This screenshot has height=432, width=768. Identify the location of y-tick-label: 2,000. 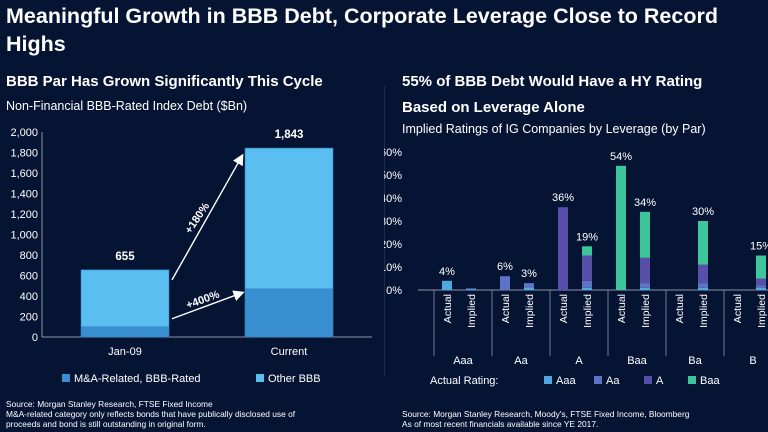
(24, 133).